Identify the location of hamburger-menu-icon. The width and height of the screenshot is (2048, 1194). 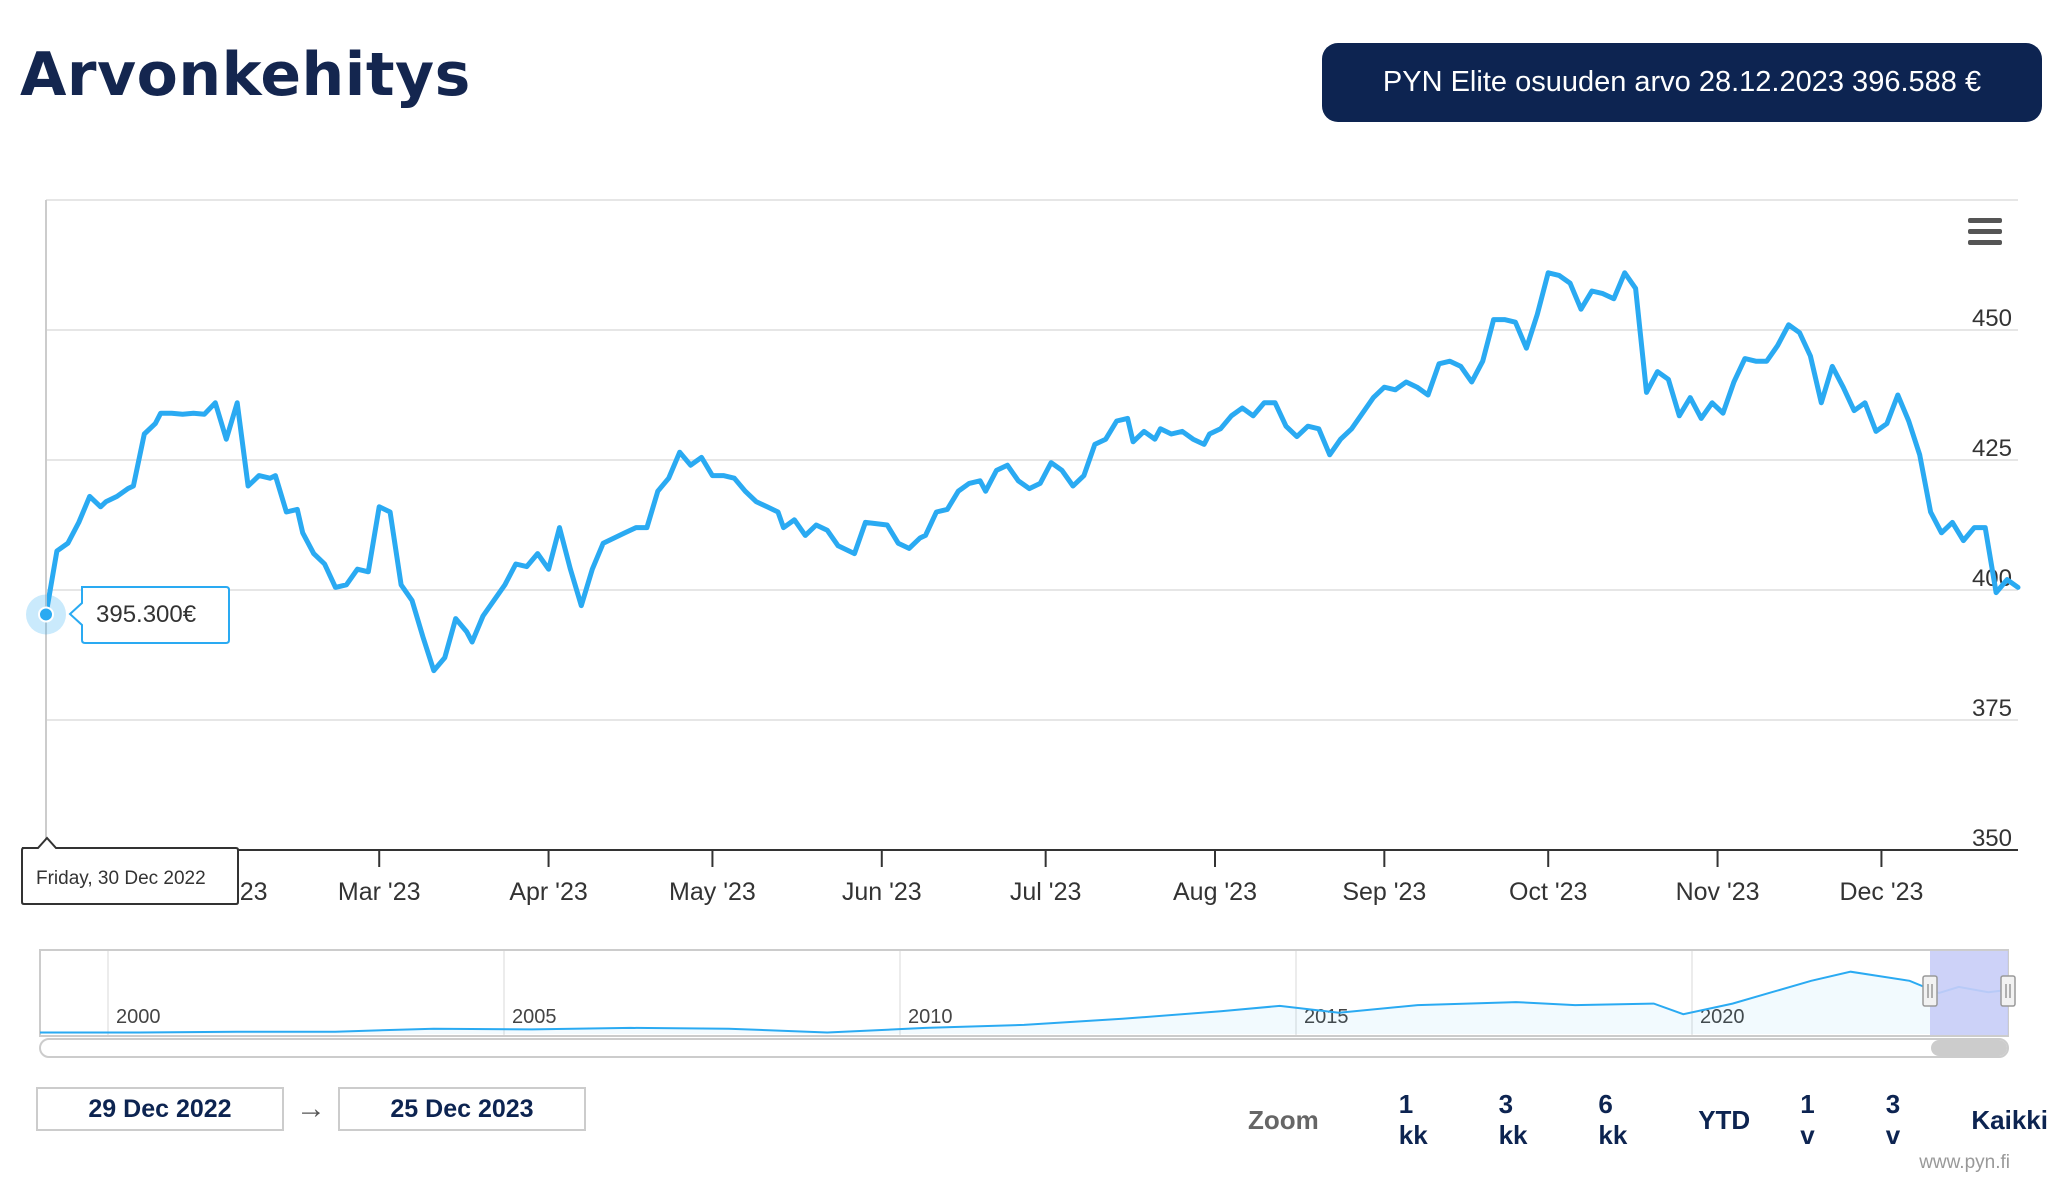
(1985, 231).